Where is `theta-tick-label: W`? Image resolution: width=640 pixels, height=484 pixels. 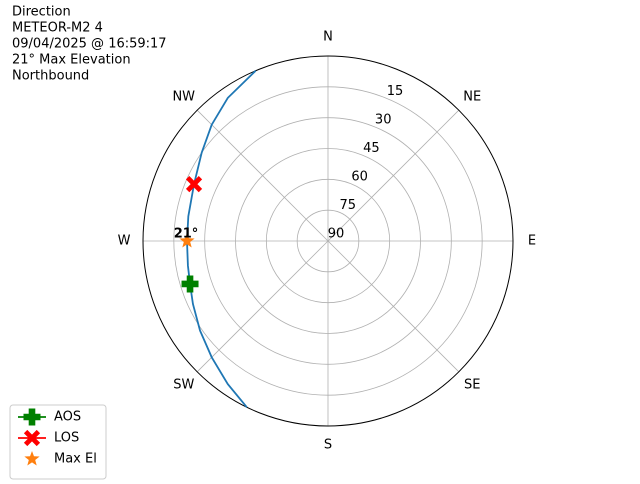
theta-tick-label: W is located at coordinates (124, 241).